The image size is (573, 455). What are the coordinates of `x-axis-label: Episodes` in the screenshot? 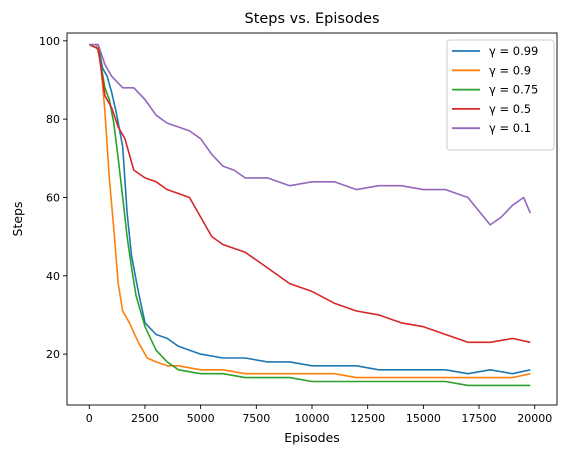 It's located at (312, 437).